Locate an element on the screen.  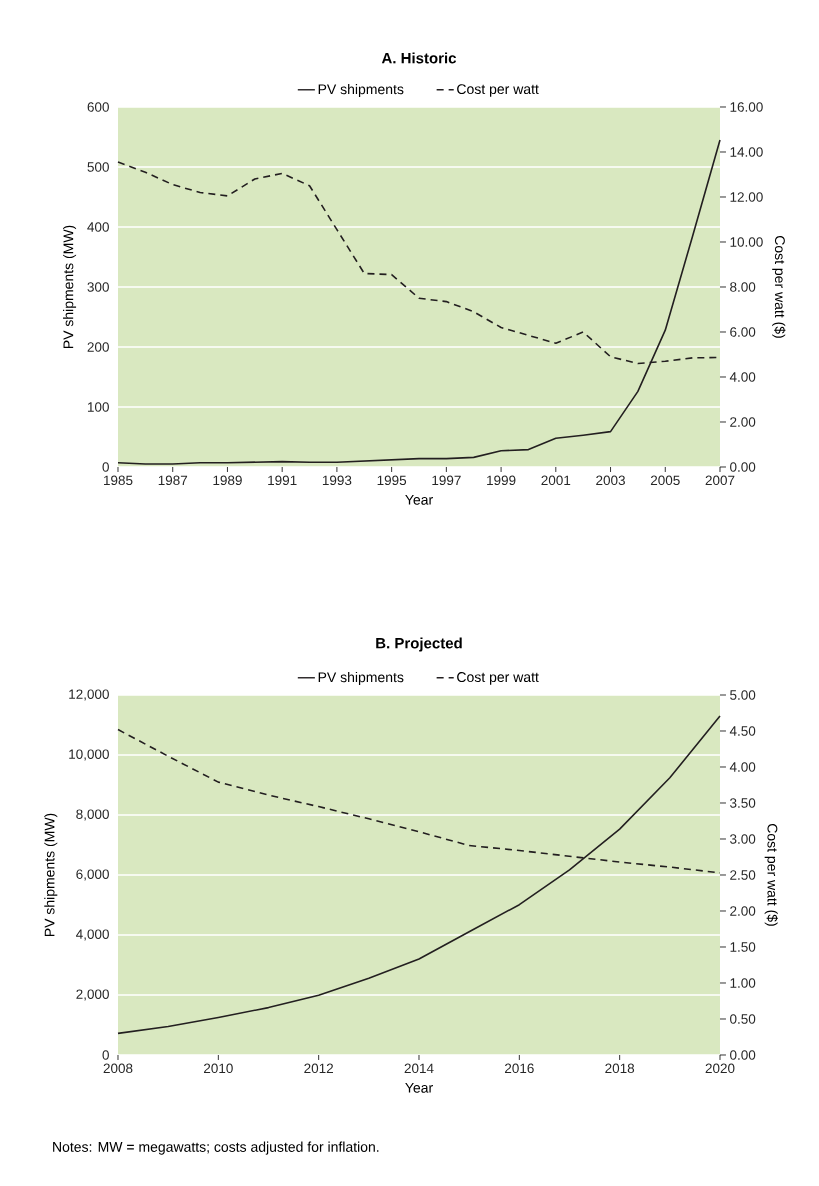
x-tick-label: 2014 is located at coordinates (419, 1068).